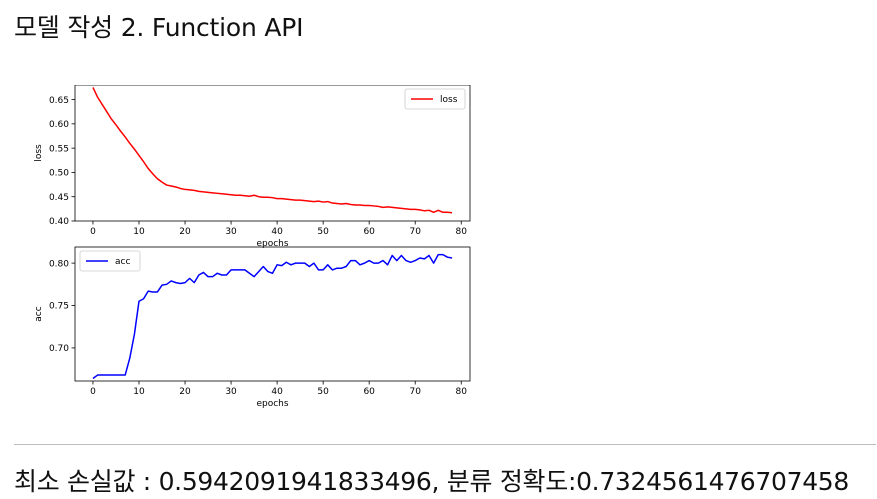  I want to click on loss-axes-frame, so click(272, 153).